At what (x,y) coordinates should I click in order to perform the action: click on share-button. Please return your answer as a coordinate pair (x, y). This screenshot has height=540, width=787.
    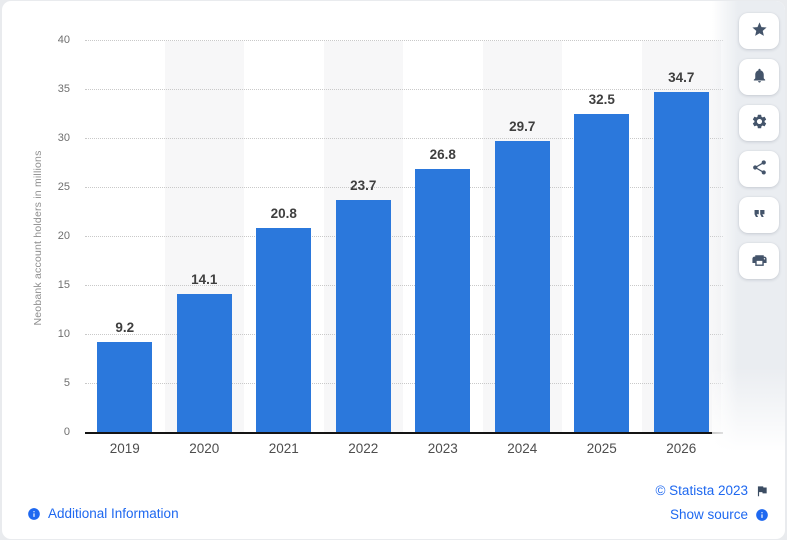
    Looking at the image, I should click on (759, 169).